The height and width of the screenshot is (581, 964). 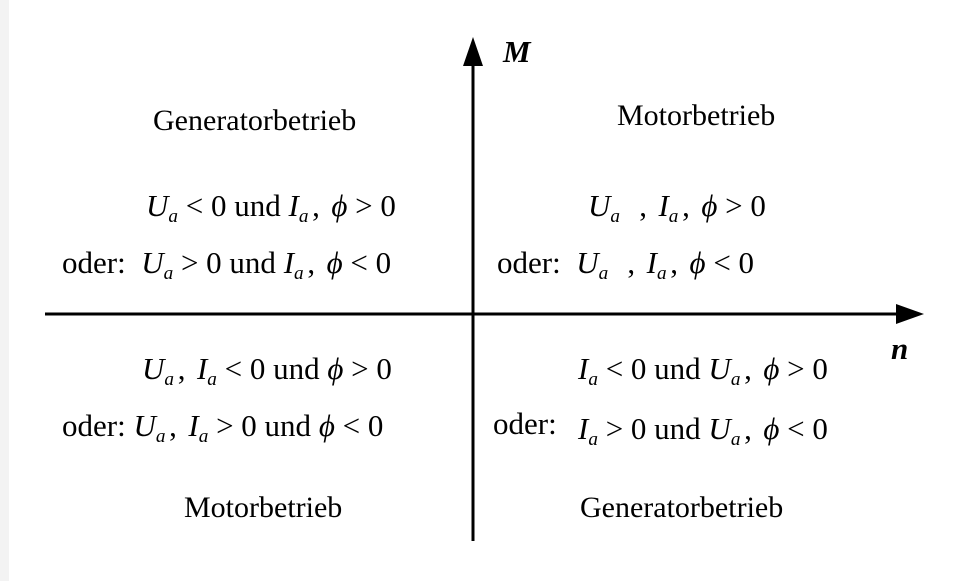 I want to click on upper-right-condition-1: Ua , Ia, ϕ > 0, so click(x=677, y=208).